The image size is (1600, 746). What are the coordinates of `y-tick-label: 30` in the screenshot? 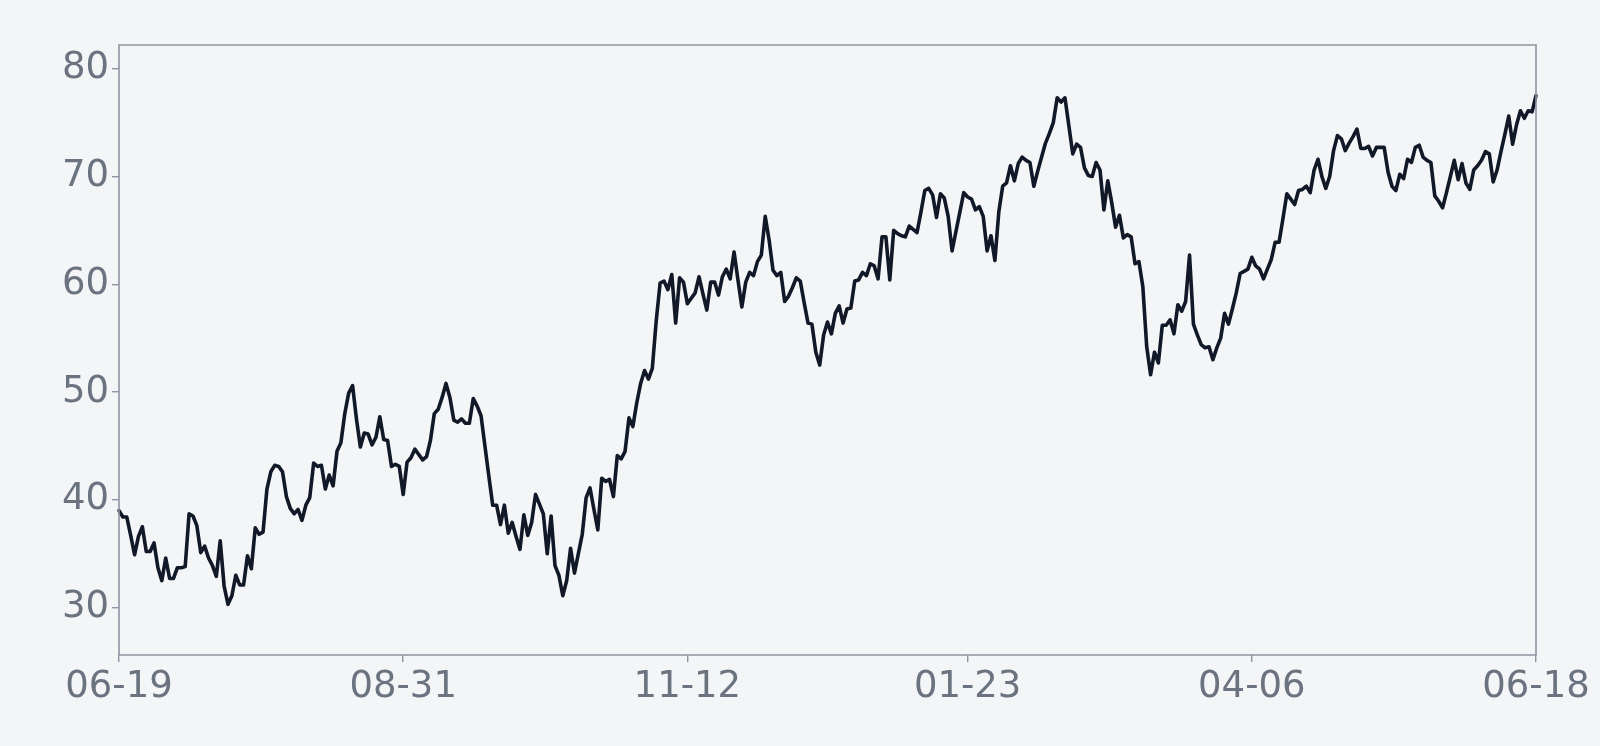 It's located at (85, 605).